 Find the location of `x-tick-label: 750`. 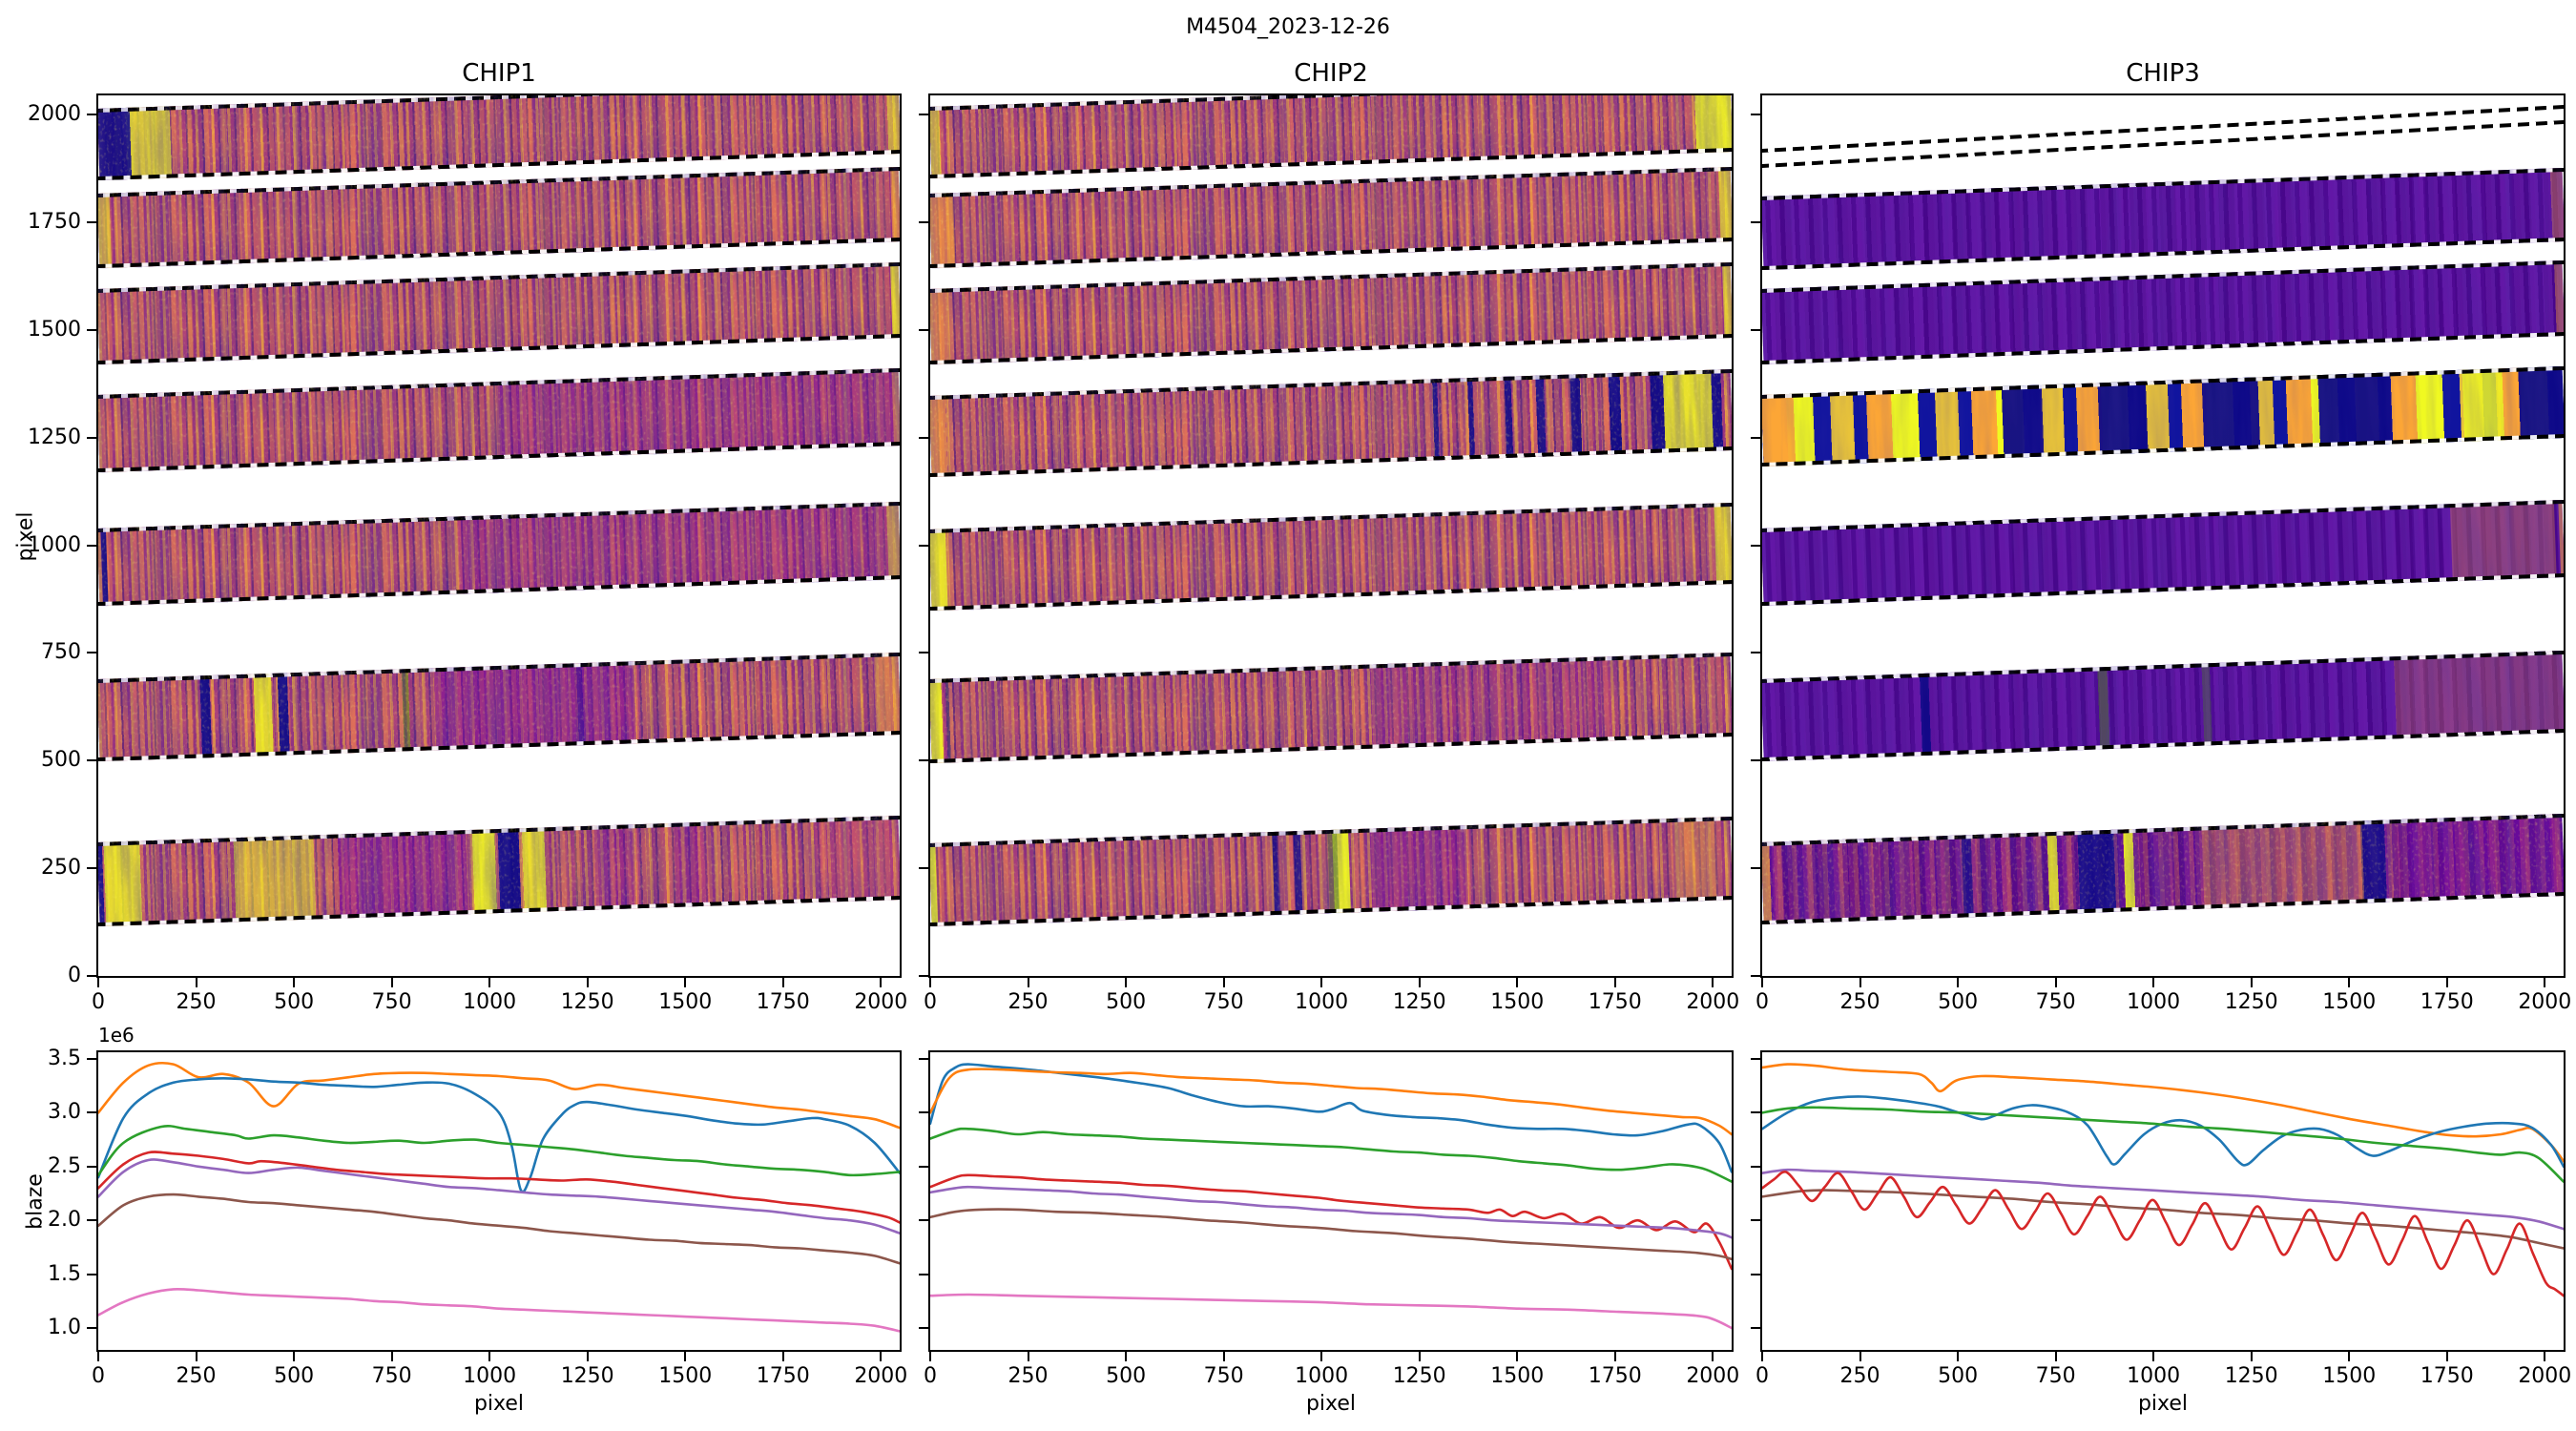

x-tick-label: 750 is located at coordinates (391, 1002).